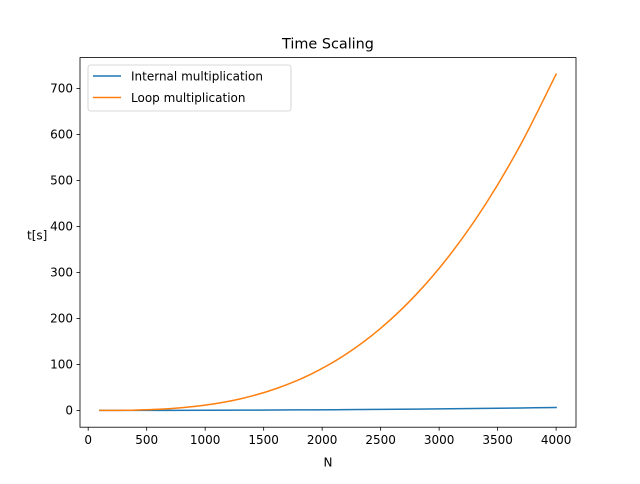 The image size is (640, 484). I want to click on y-tick-label: 100, so click(61, 365).